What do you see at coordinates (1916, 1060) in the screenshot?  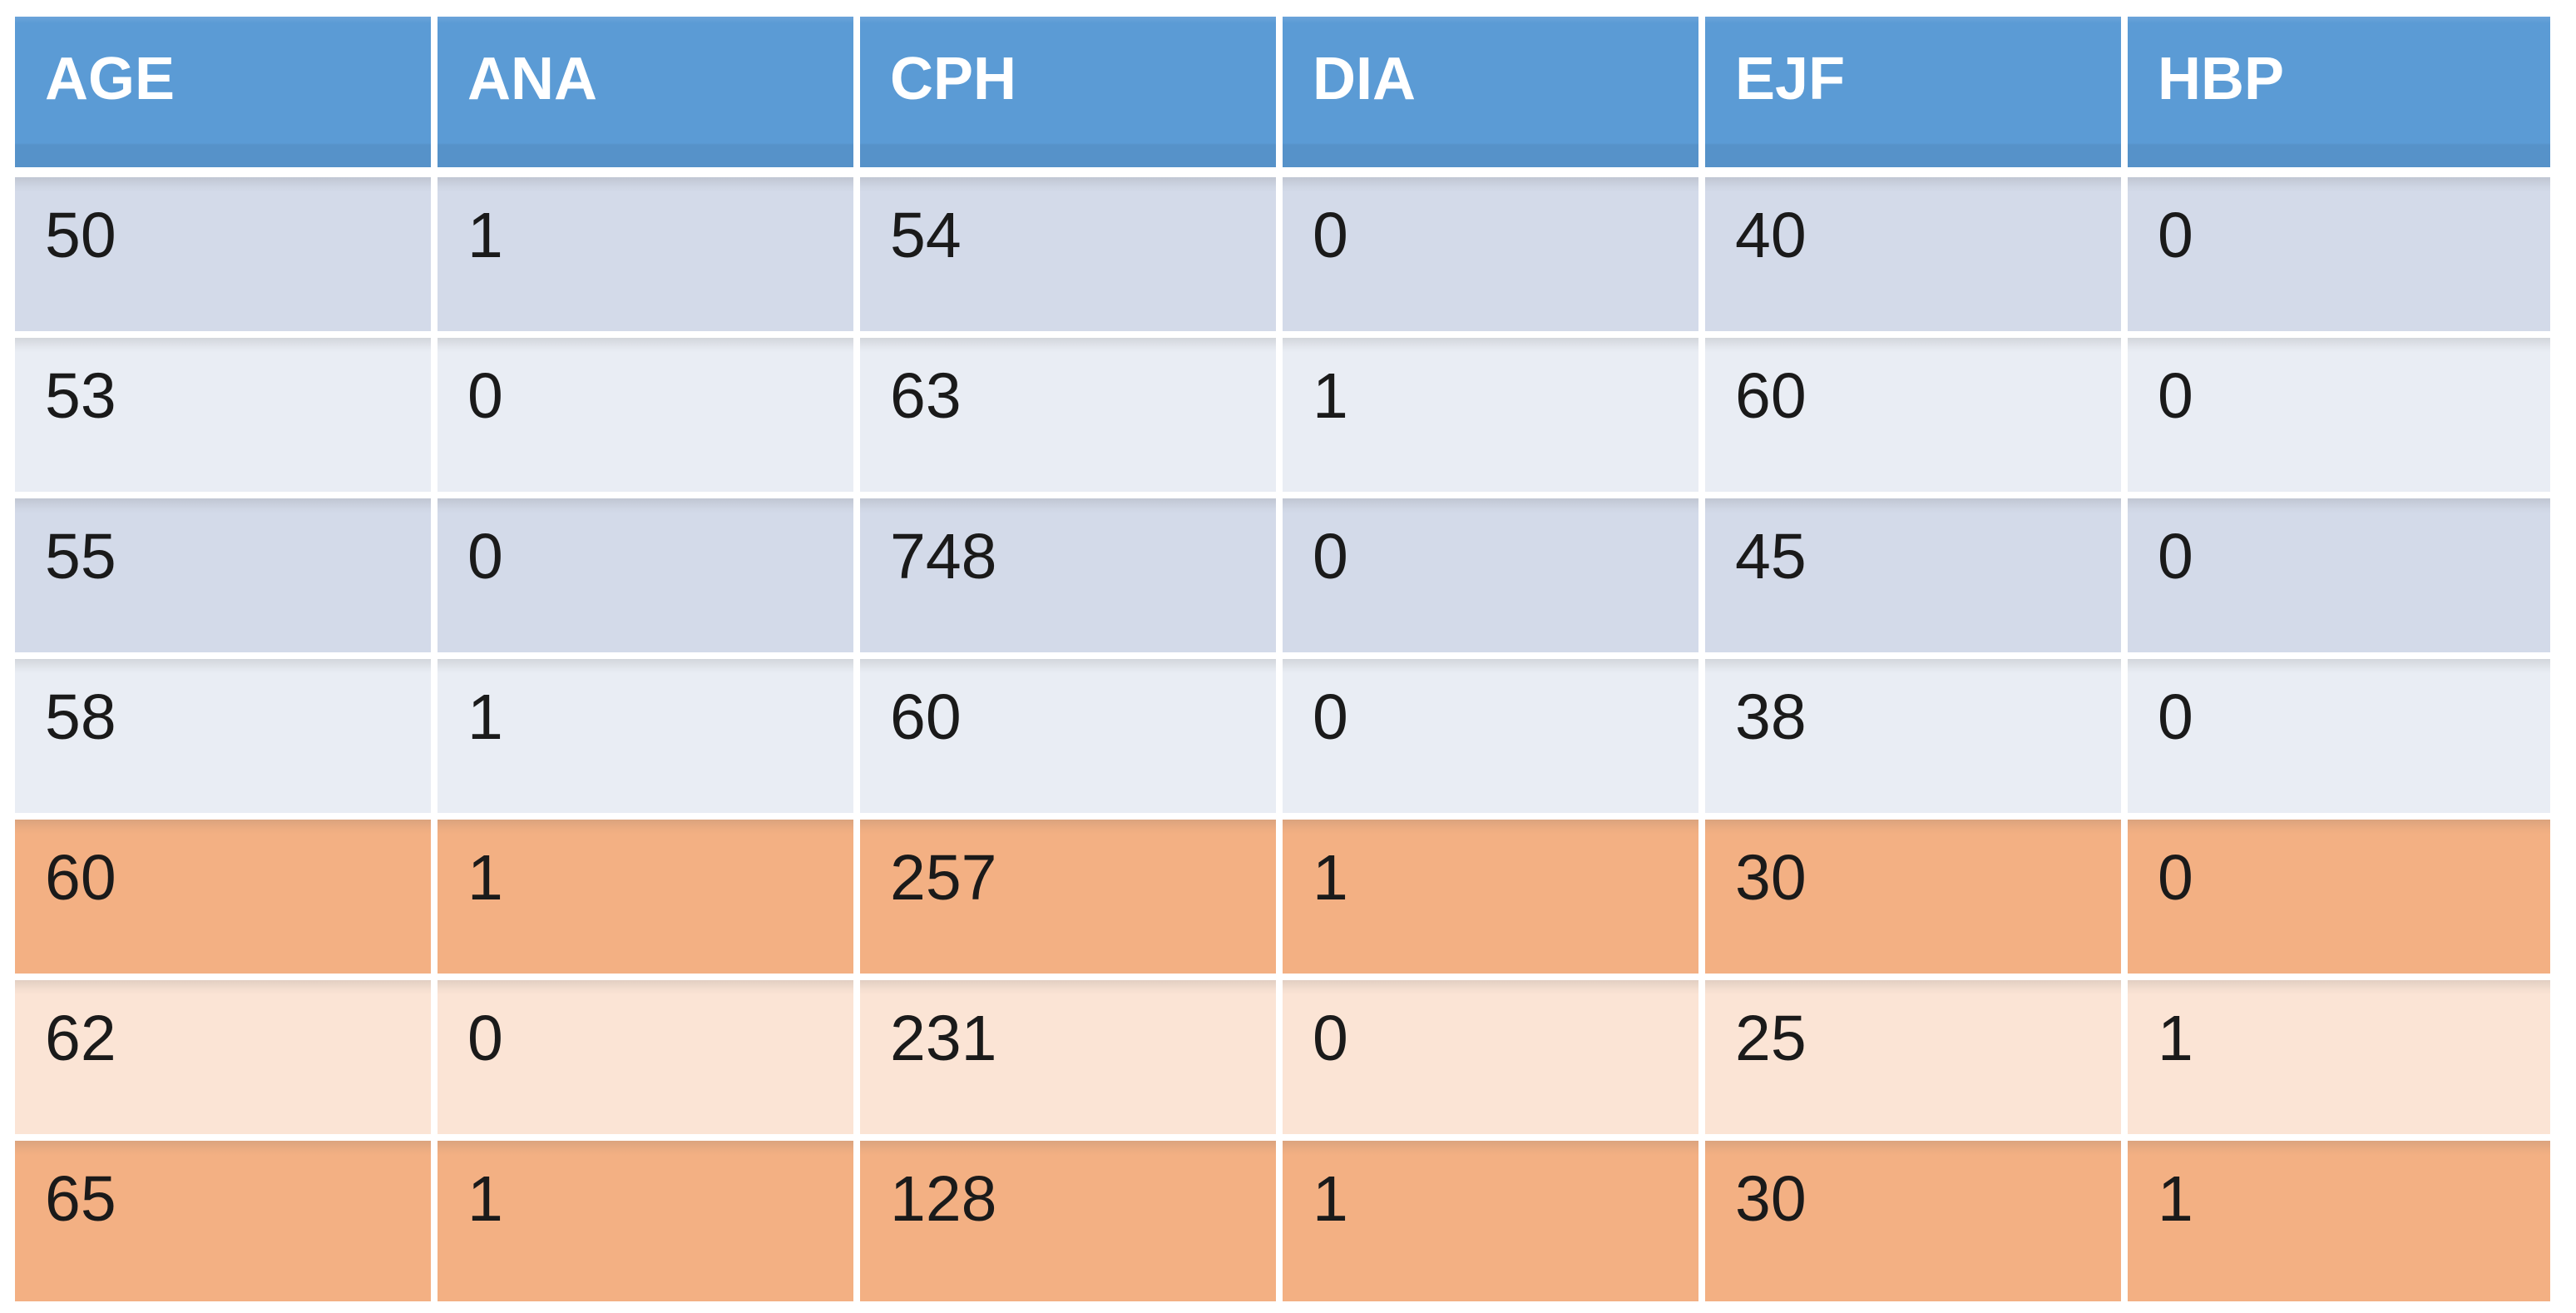 I see `table-cell: 25` at bounding box center [1916, 1060].